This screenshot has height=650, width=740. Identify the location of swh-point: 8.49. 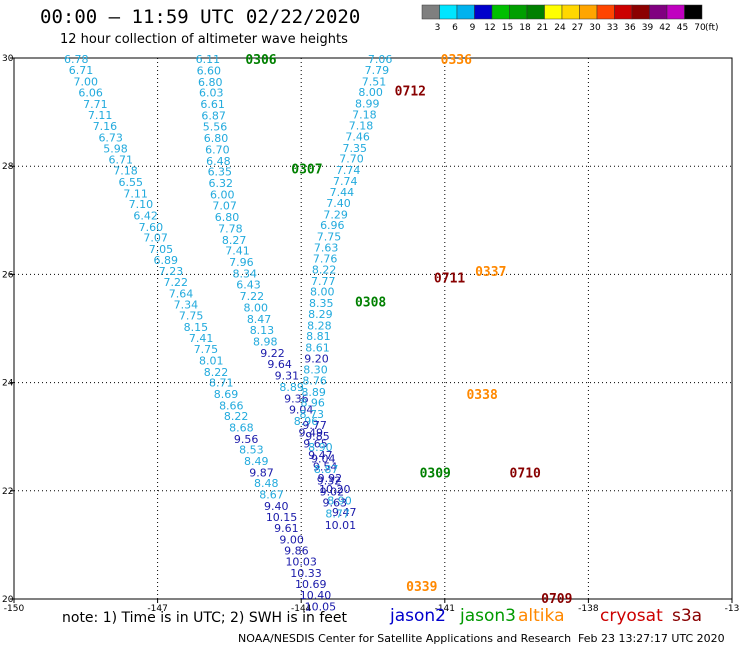
(256, 461).